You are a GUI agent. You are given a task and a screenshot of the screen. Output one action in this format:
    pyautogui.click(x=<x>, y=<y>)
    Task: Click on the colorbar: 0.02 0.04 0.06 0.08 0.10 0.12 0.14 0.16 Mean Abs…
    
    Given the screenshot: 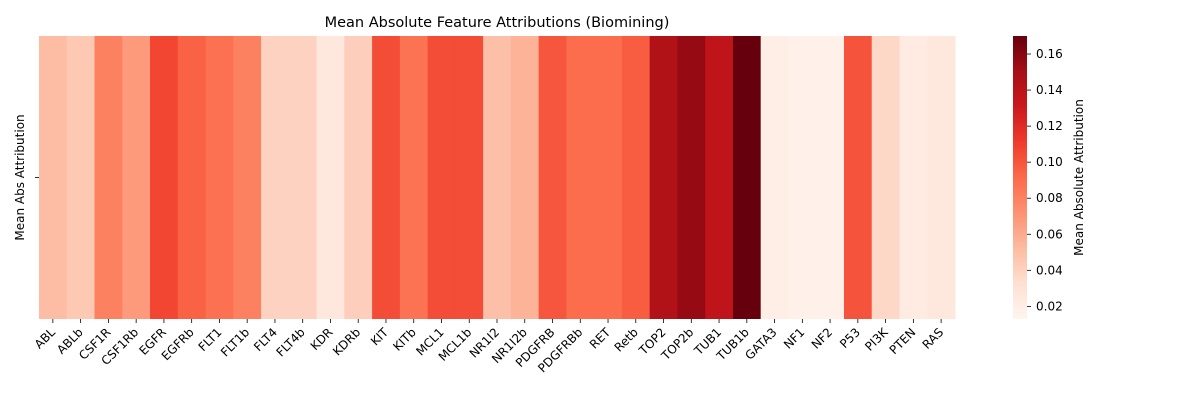 What is the action you would take?
    pyautogui.click(x=1049, y=177)
    